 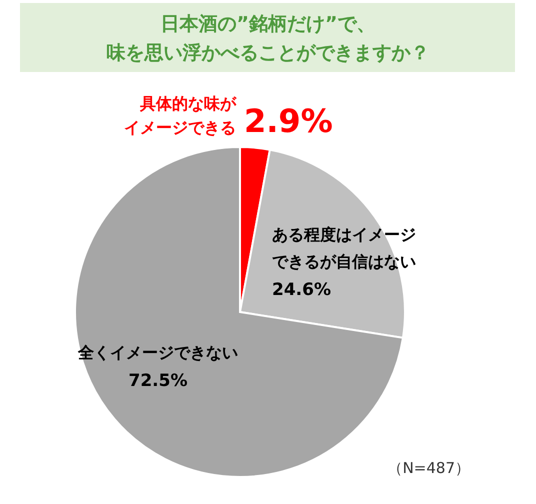 I want to click on text: （N=487）, so click(x=429, y=468).